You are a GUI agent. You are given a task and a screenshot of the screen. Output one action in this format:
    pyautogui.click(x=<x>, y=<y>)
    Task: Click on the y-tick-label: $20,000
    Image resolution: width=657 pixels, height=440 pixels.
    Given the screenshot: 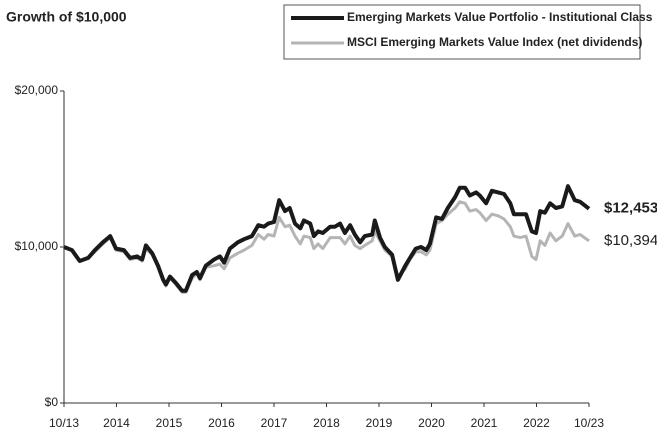 What is the action you would take?
    pyautogui.click(x=37, y=90)
    